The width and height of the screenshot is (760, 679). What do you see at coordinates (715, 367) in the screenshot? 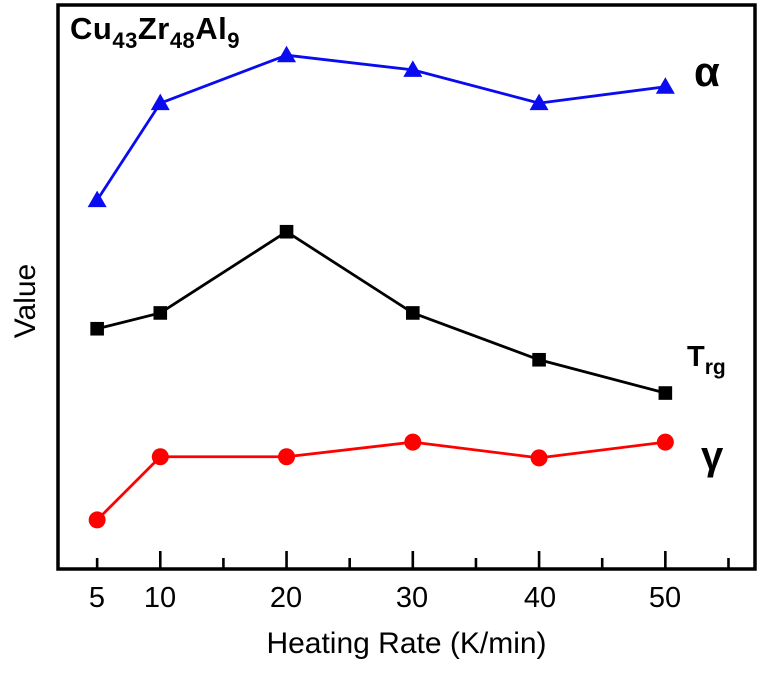
I see `series-label-trg-subscript: rg` at bounding box center [715, 367].